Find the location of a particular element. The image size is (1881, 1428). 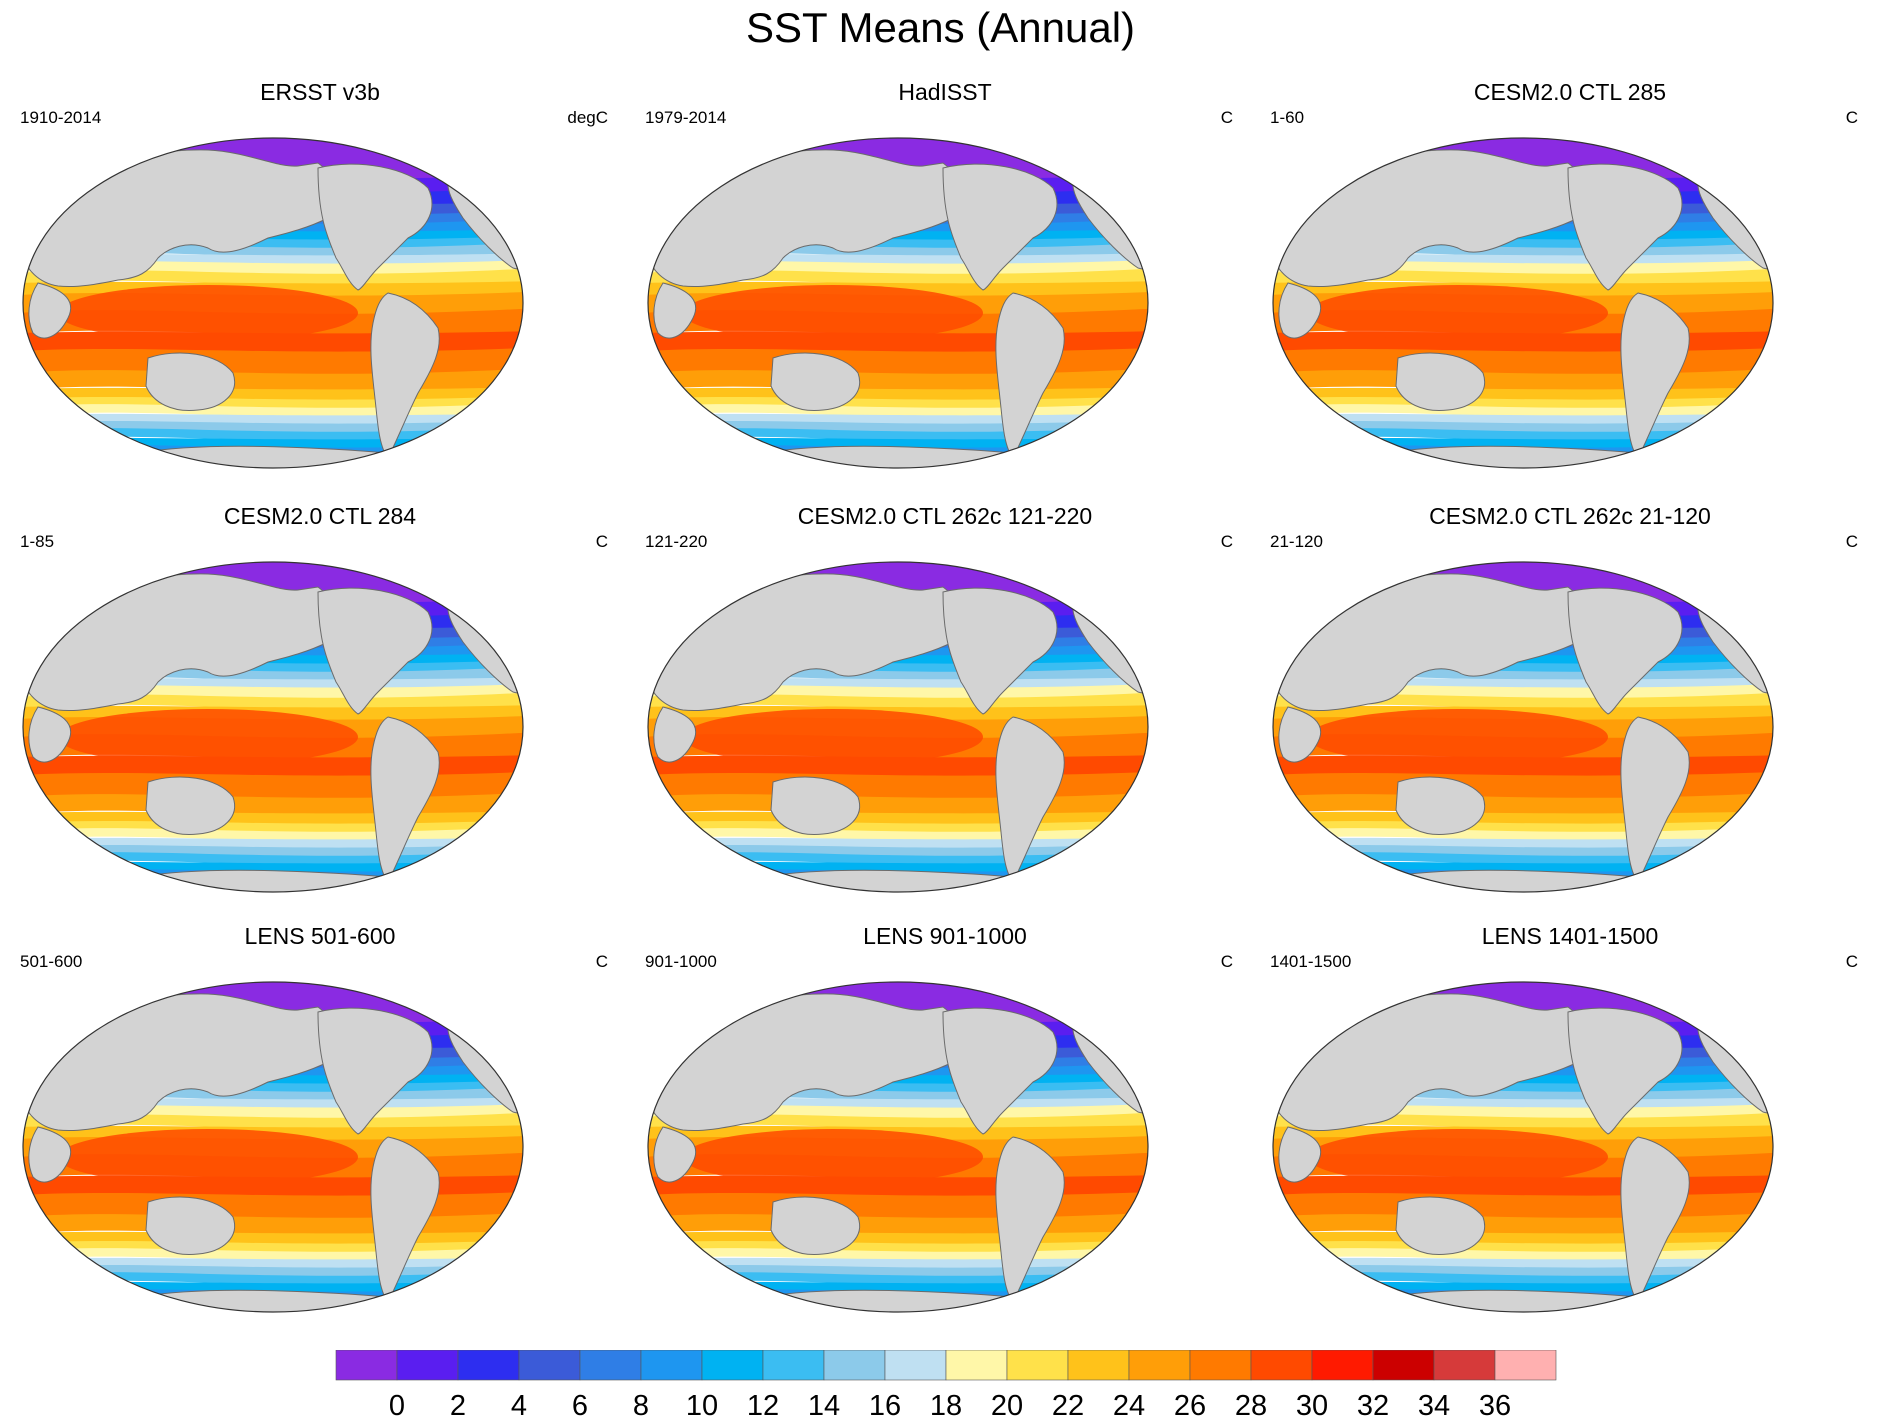

colorbar-tick-label: 36 is located at coordinates (1495, 1406).